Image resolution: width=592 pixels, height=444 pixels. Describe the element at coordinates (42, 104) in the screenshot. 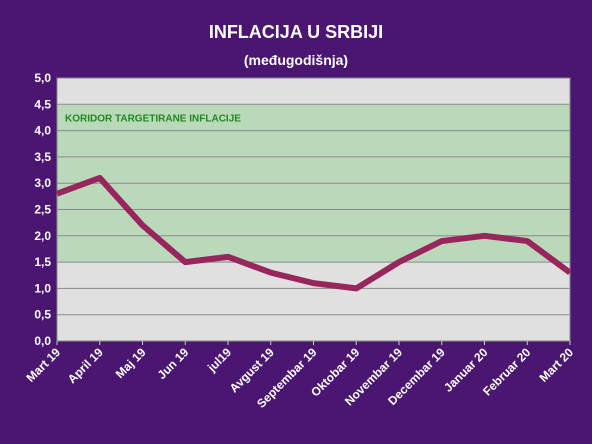

I see `y-tick-label: 4,5` at that location.